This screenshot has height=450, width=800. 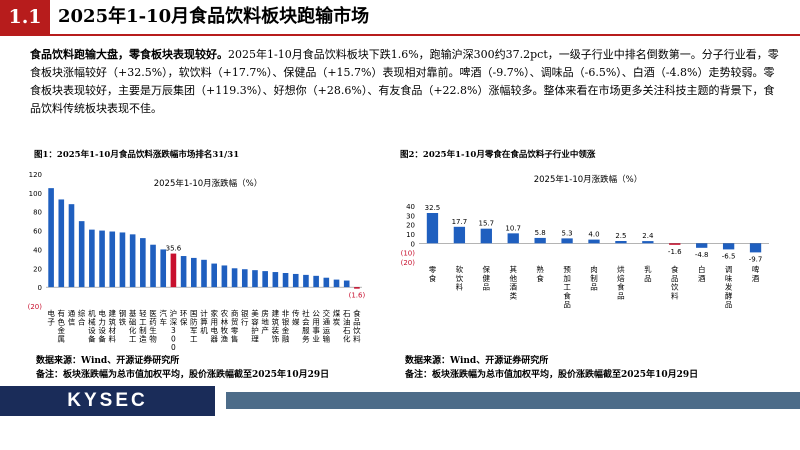 I want to click on x-tick-label: 味, so click(x=729, y=278).